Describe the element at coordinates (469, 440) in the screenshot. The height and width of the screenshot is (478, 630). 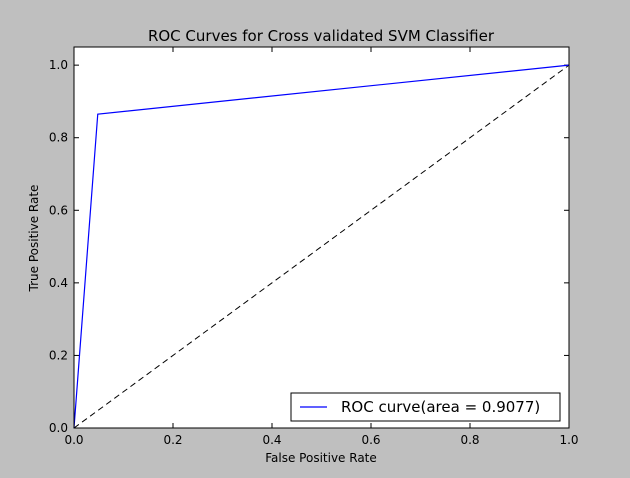
I see `x-tick-label: 0.8` at that location.